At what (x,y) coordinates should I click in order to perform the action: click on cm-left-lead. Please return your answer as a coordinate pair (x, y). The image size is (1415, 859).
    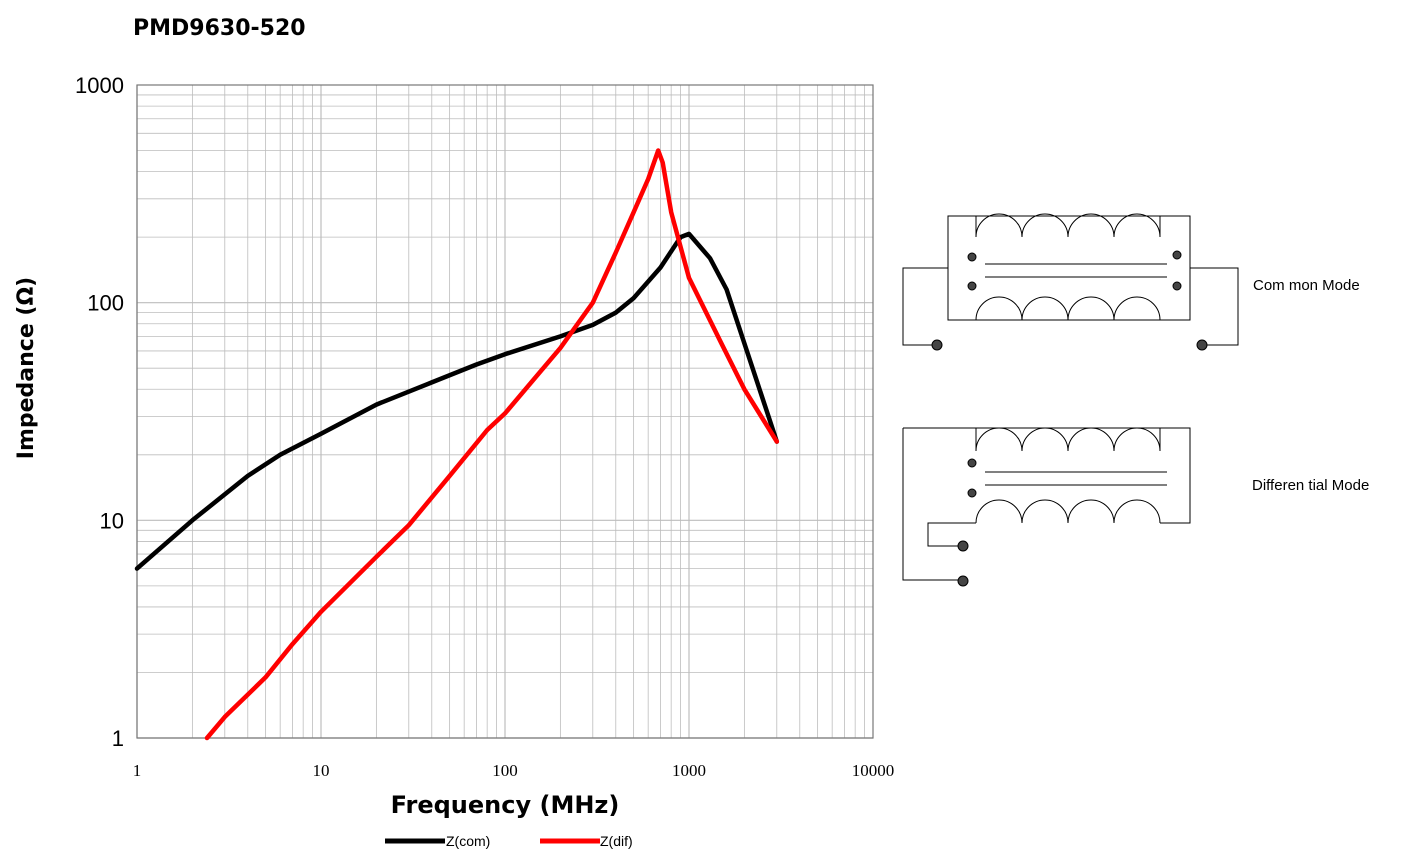
    Looking at the image, I should click on (925, 306).